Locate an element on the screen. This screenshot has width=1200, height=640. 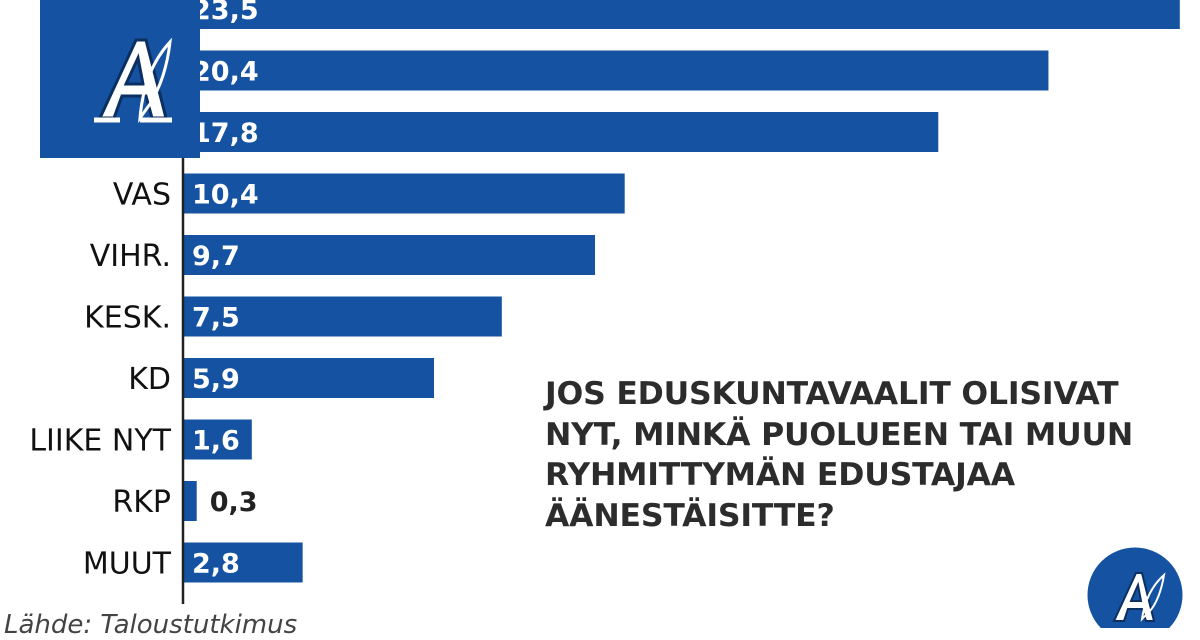
logo-box is located at coordinates (120, 79).